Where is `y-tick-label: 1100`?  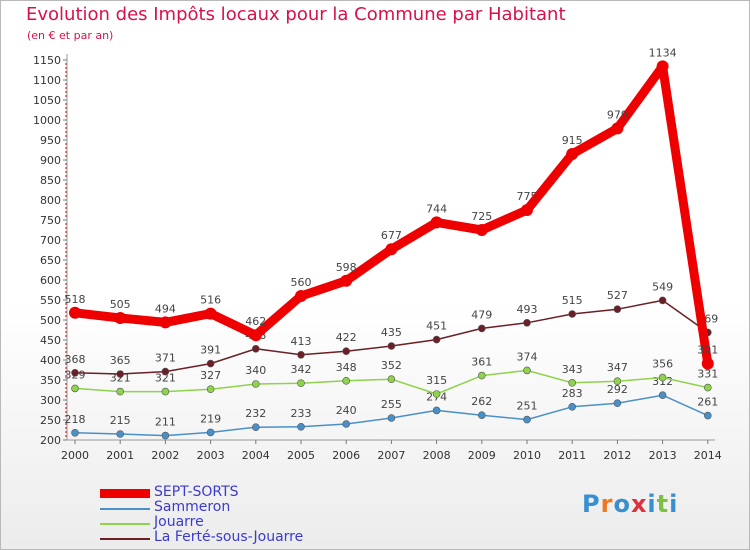
y-tick-label: 1100 is located at coordinates (47, 80).